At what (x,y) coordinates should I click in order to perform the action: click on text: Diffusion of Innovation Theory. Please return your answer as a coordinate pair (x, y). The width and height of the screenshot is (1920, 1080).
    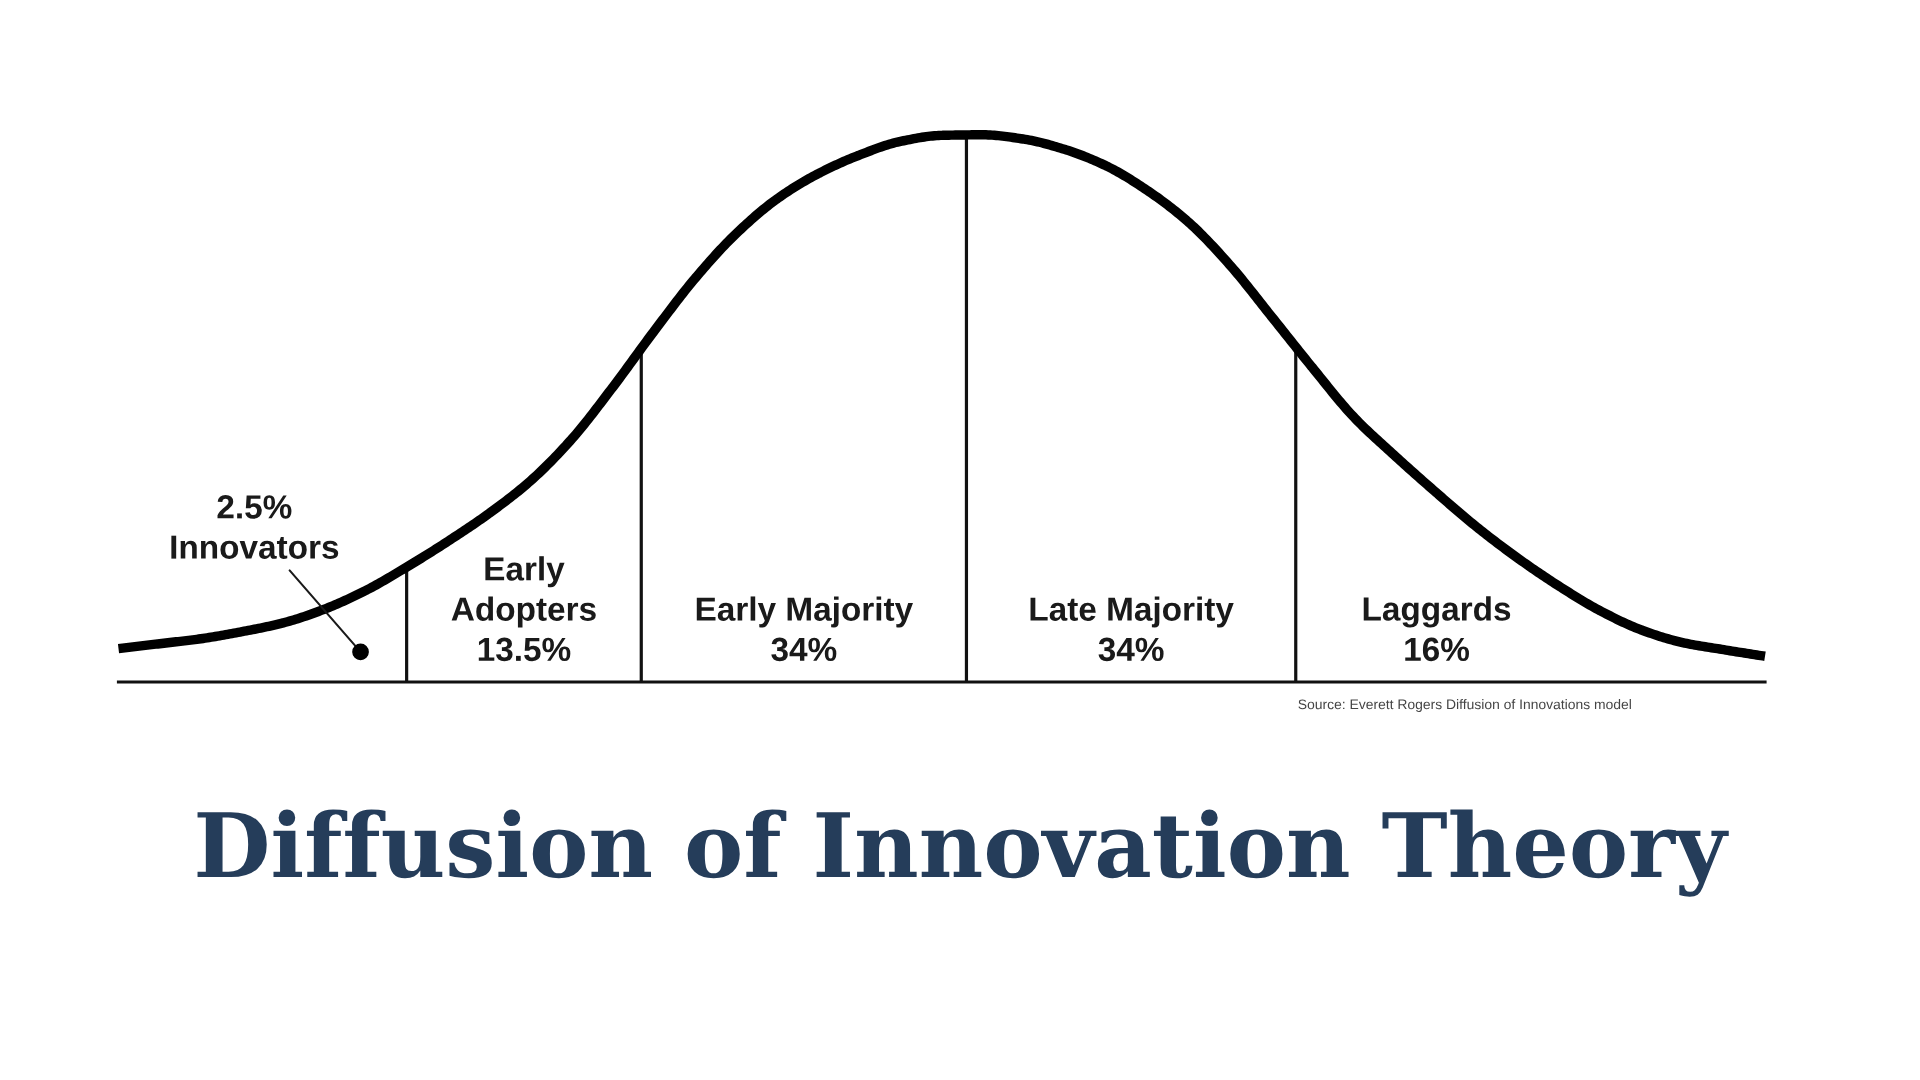
    Looking at the image, I should click on (963, 853).